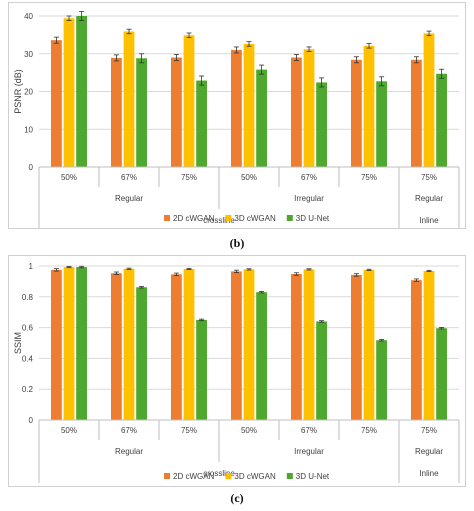  I want to click on y-axis-label: SSIM, so click(18, 343).